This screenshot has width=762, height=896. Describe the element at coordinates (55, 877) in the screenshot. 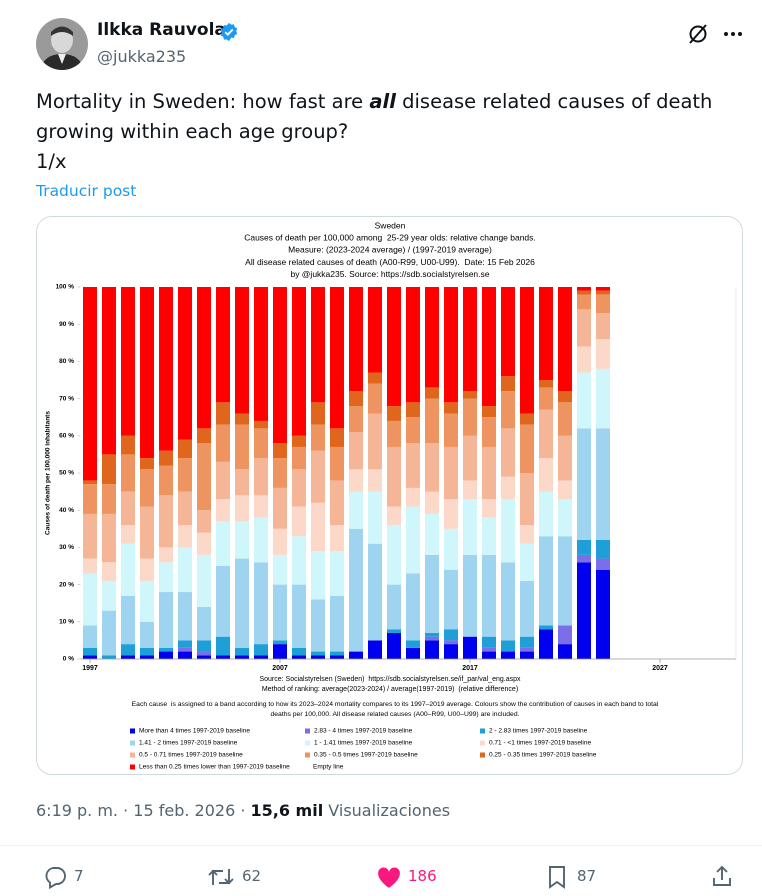

I see `reply-icon` at that location.